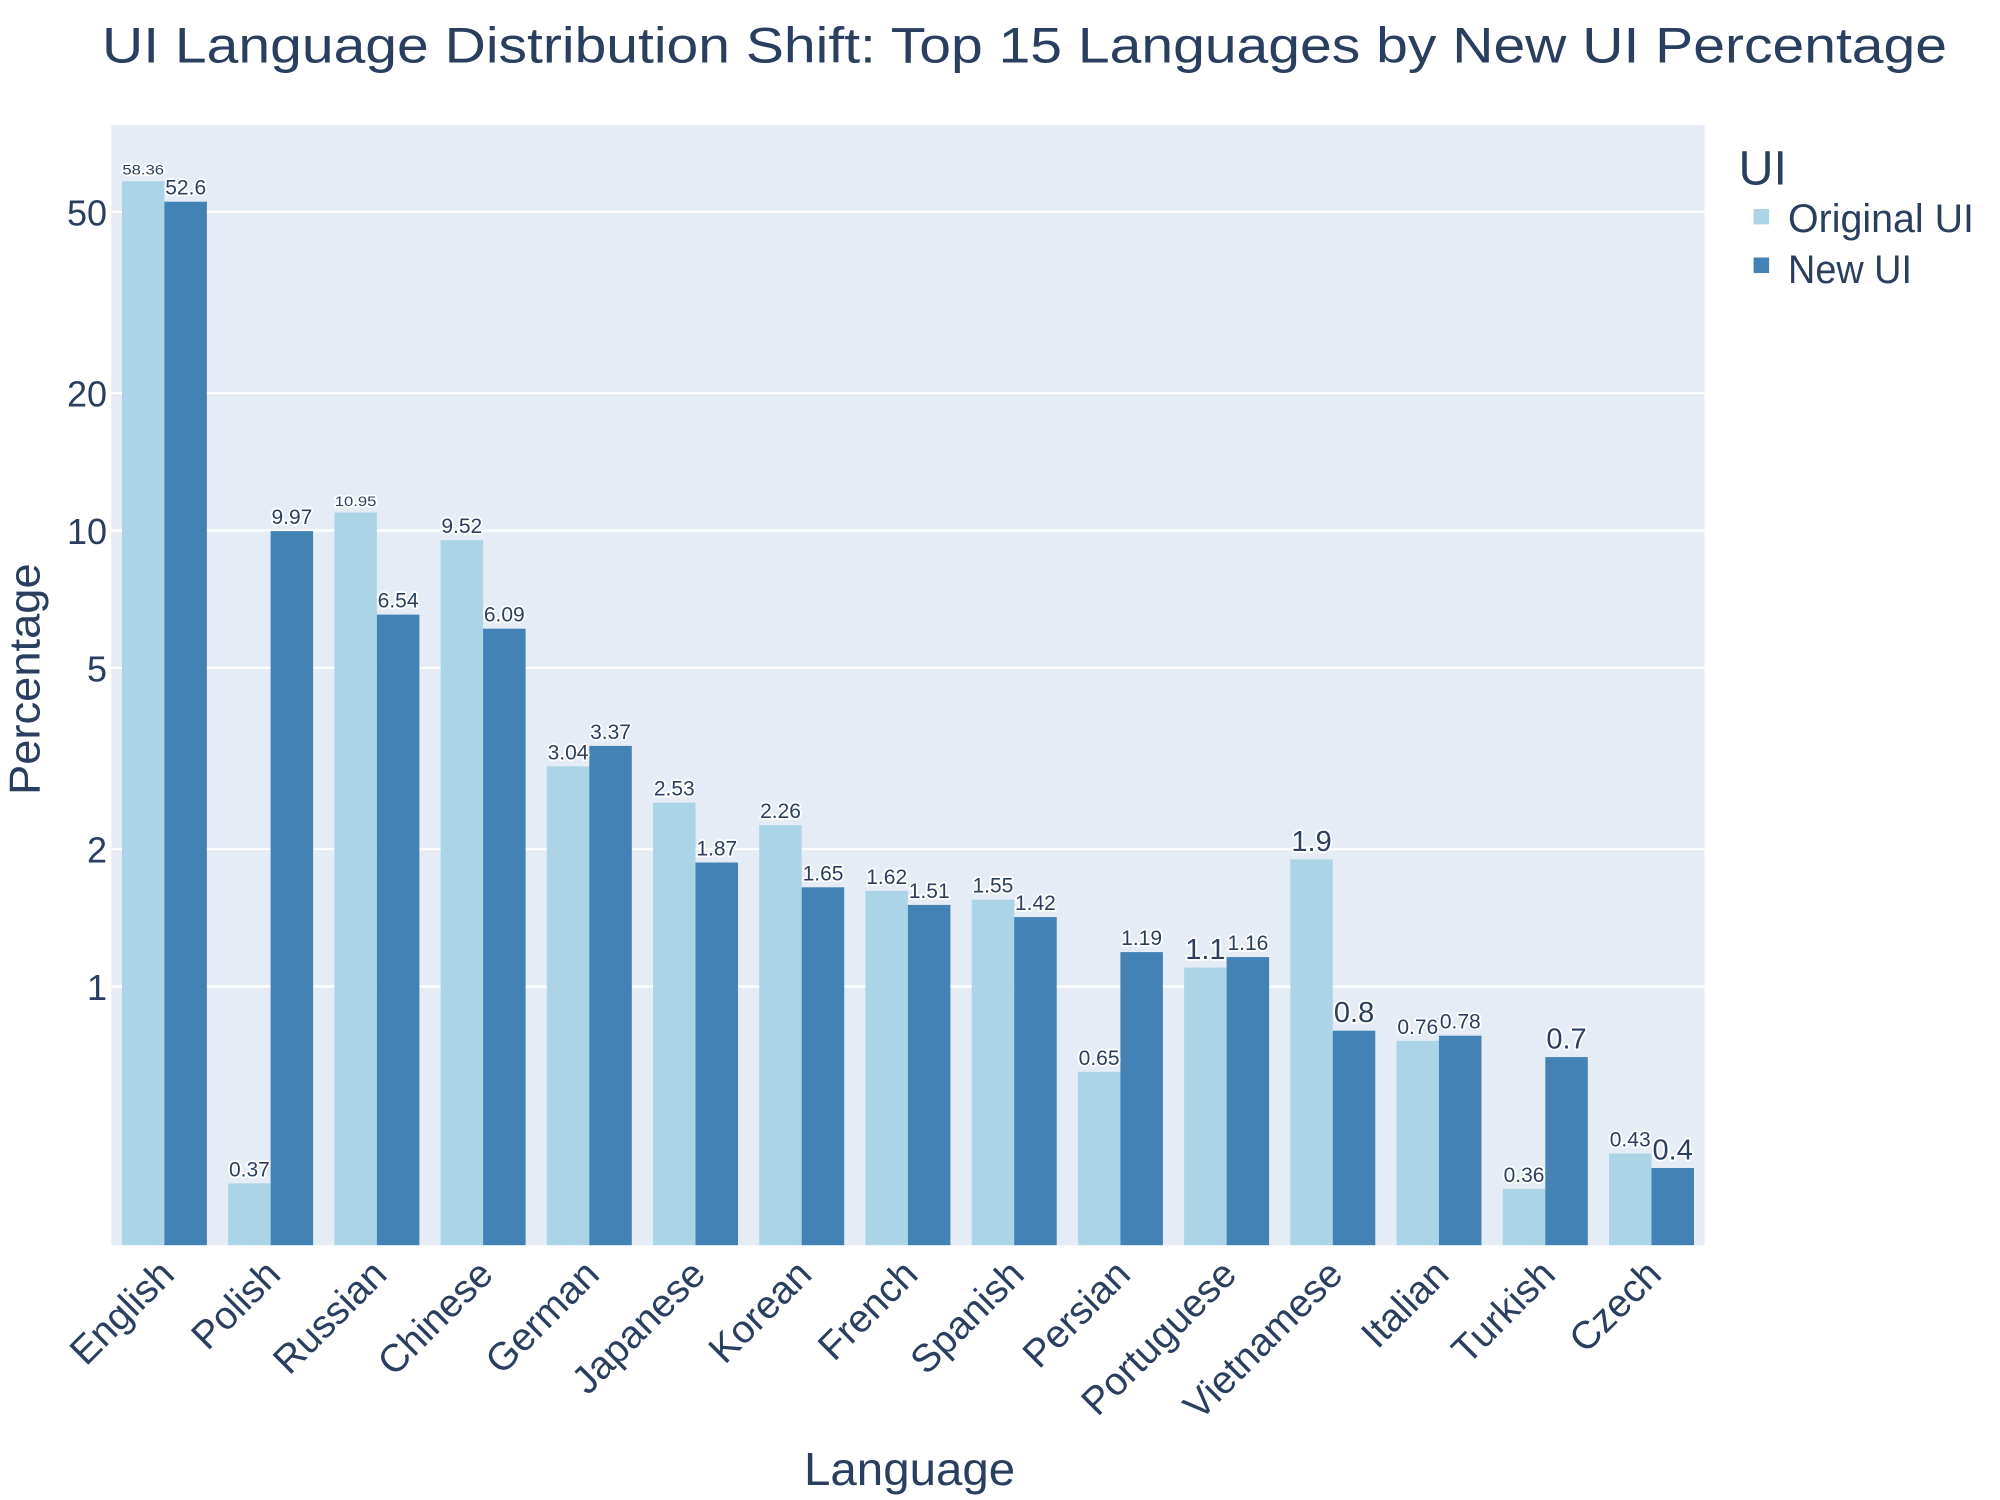  What do you see at coordinates (1763, 169) in the screenshot?
I see `svg-text: UI` at bounding box center [1763, 169].